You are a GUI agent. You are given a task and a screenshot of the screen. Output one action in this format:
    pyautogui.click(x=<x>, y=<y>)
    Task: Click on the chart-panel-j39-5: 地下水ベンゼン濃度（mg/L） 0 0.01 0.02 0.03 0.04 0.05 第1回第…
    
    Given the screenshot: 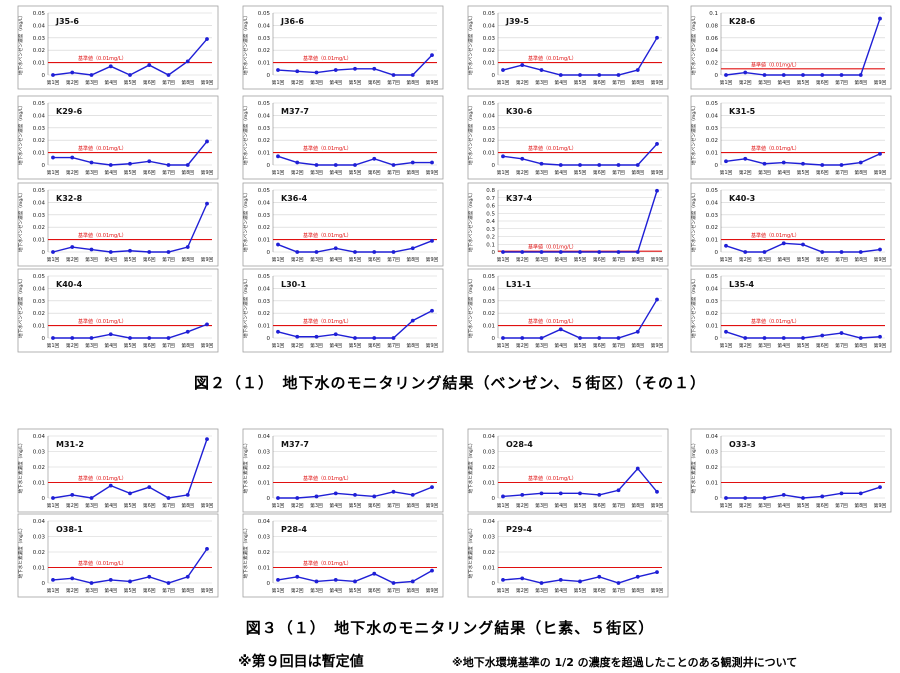 What is the action you would take?
    pyautogui.click(x=565, y=48)
    